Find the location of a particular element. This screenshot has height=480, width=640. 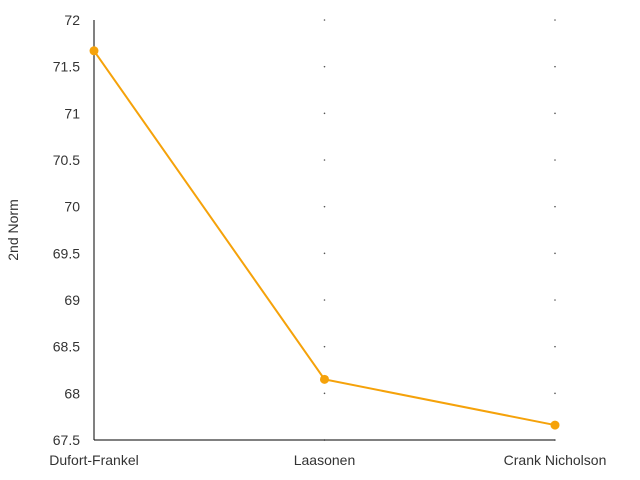

y-tick-label: 68.5 is located at coordinates (66, 347).